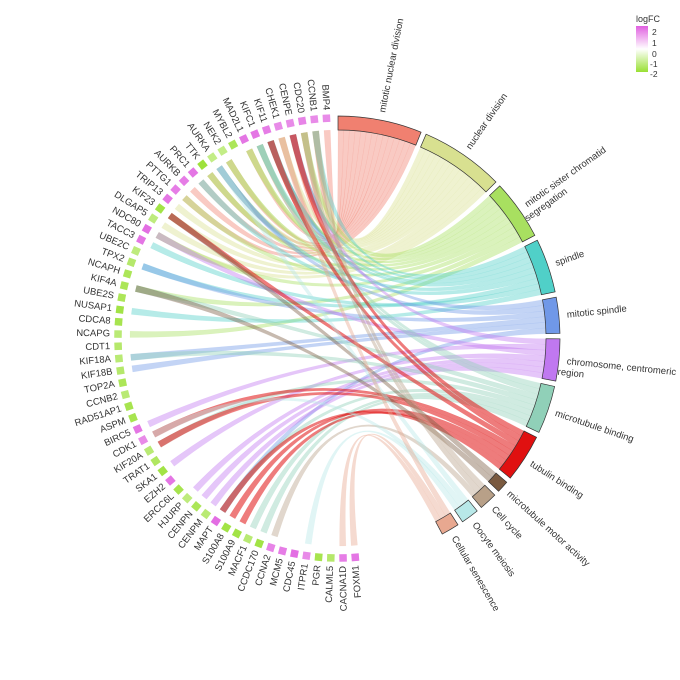 The height and width of the screenshot is (680, 680). I want to click on term-label: nuclear division, so click(487, 121).